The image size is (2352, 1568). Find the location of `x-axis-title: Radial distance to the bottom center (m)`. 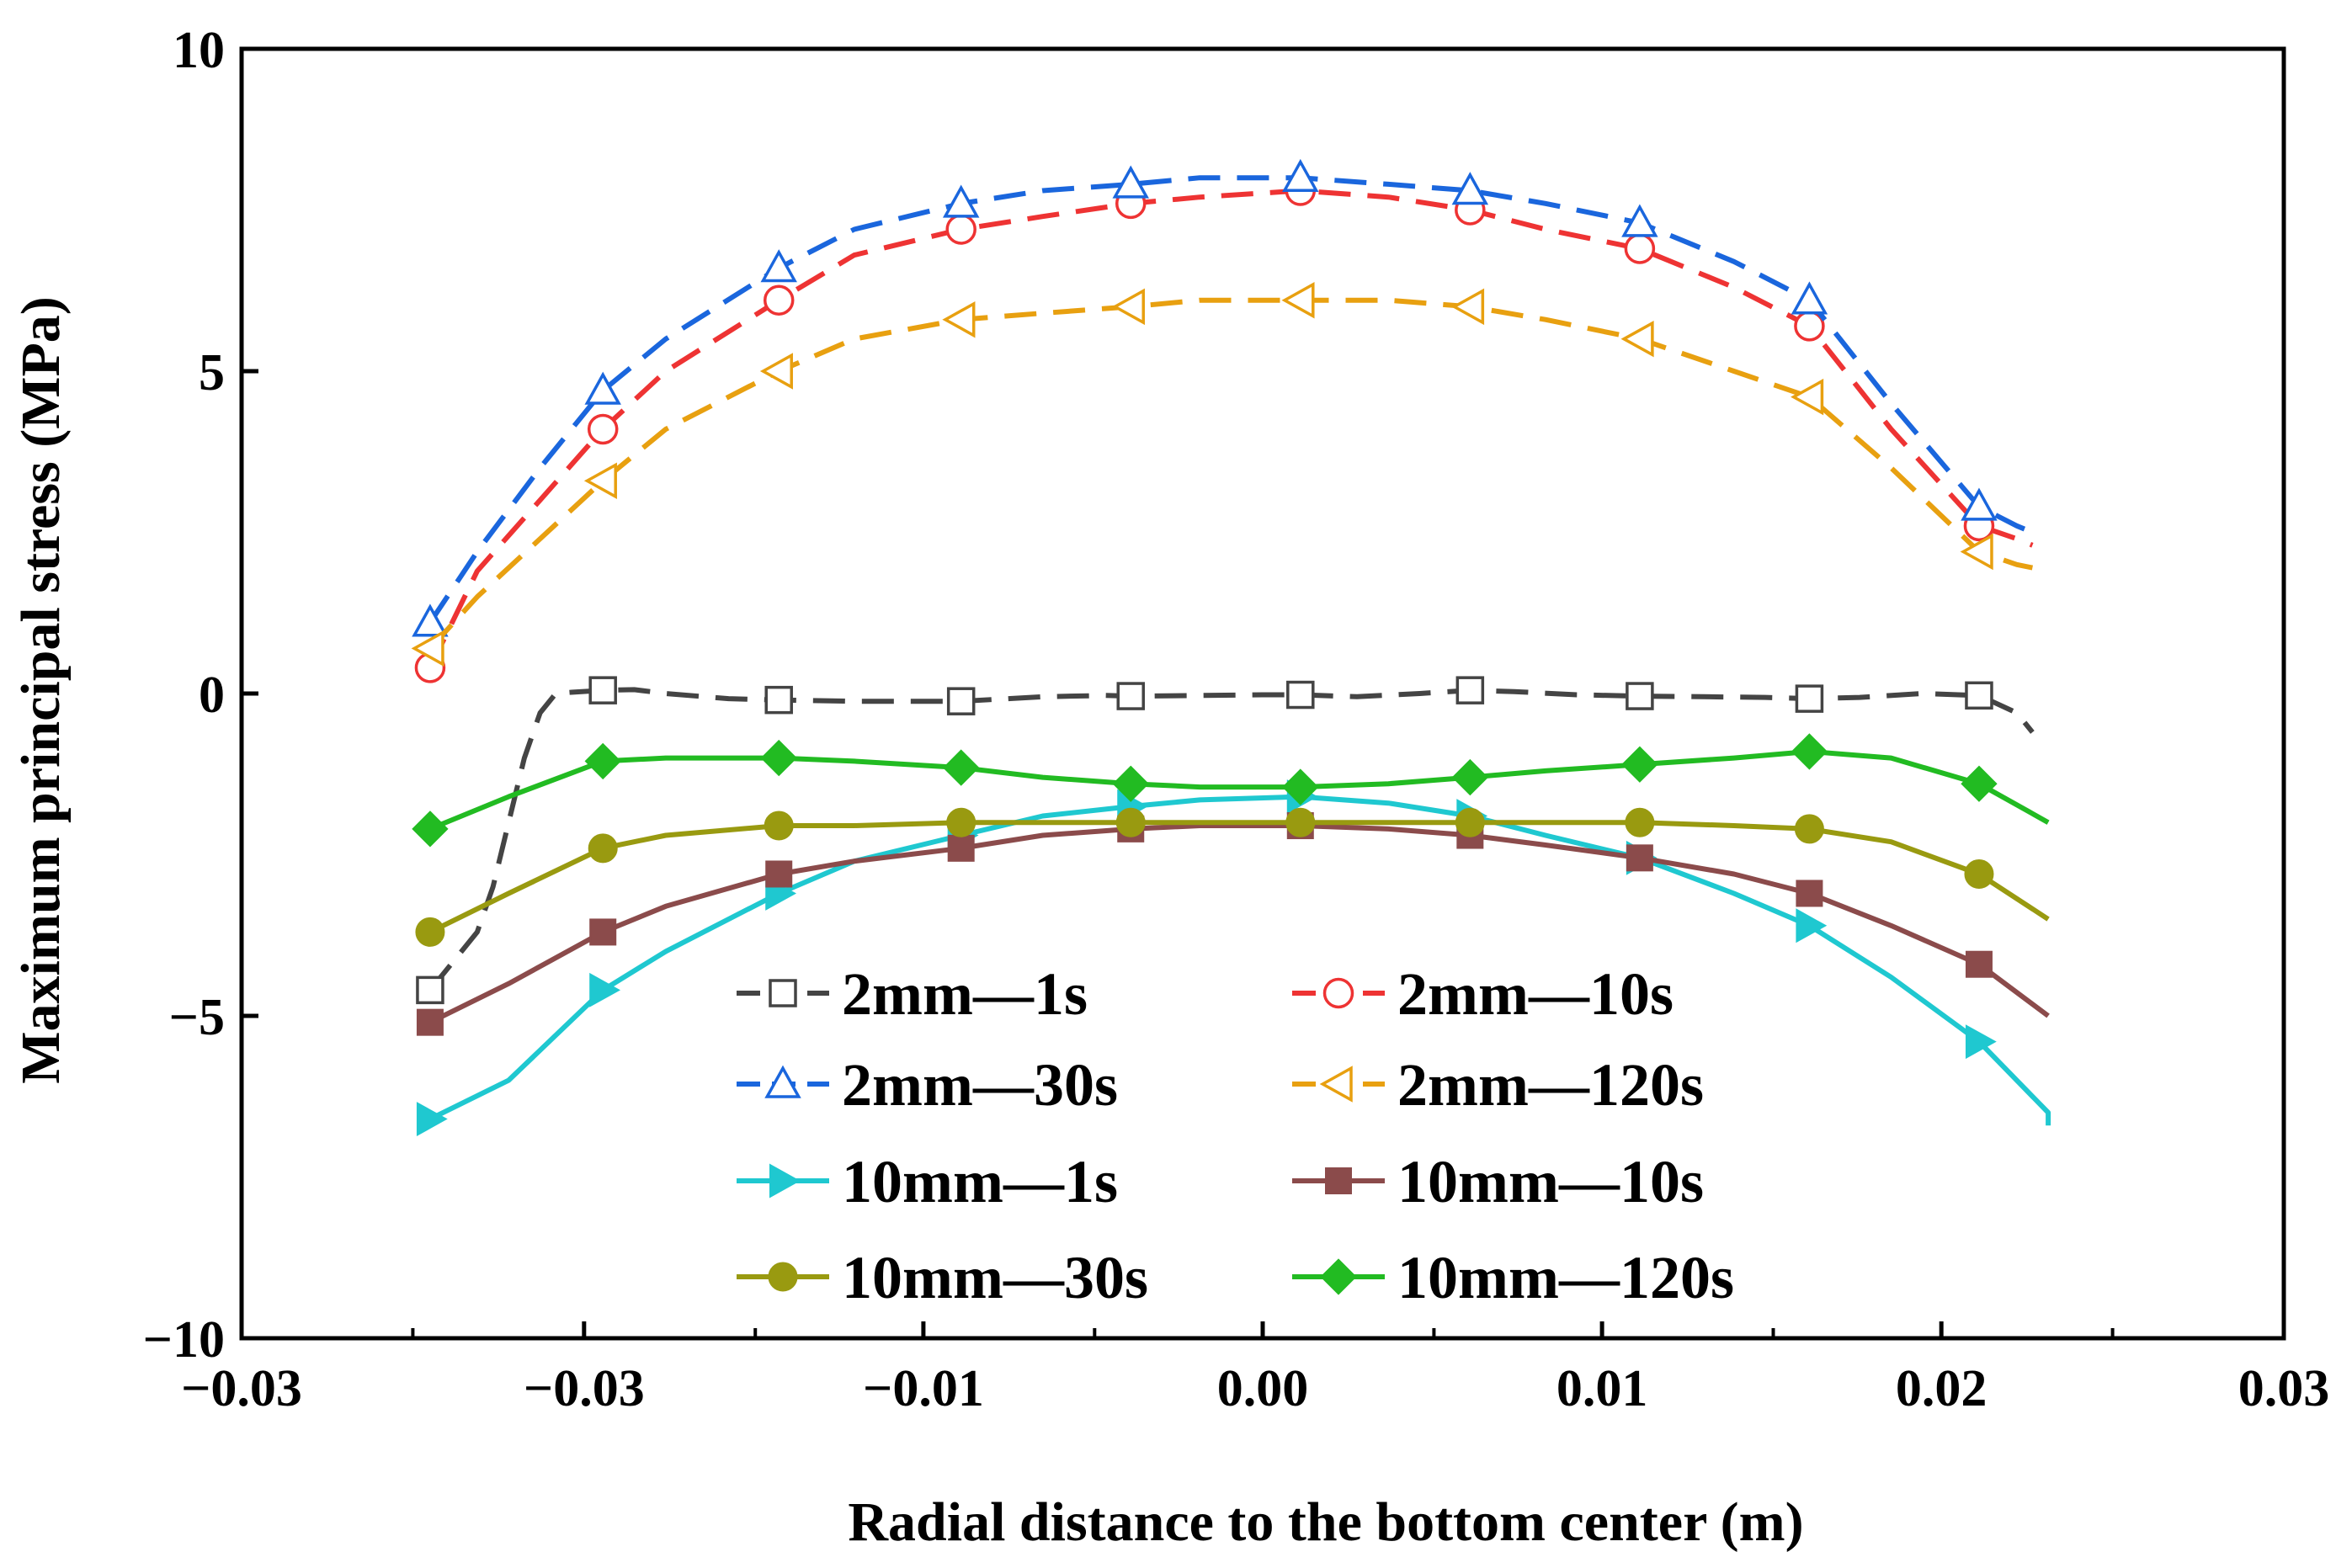

x-axis-title: Radial distance to the bottom center (m) is located at coordinates (1325, 1522).